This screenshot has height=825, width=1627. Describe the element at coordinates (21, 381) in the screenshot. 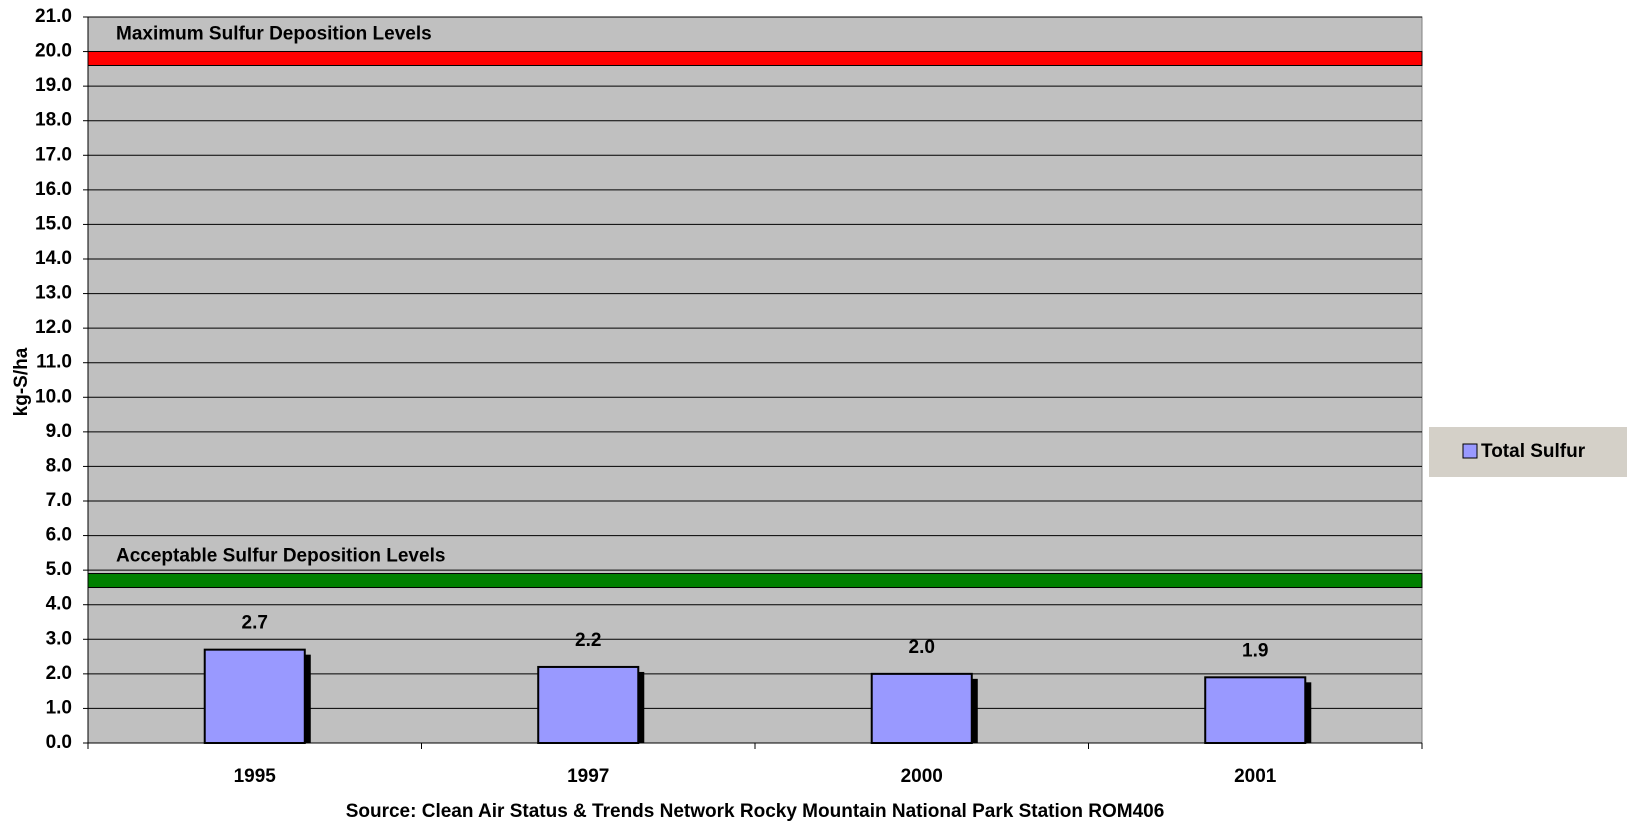

I see `y-axis-title: kg-S/ha` at that location.